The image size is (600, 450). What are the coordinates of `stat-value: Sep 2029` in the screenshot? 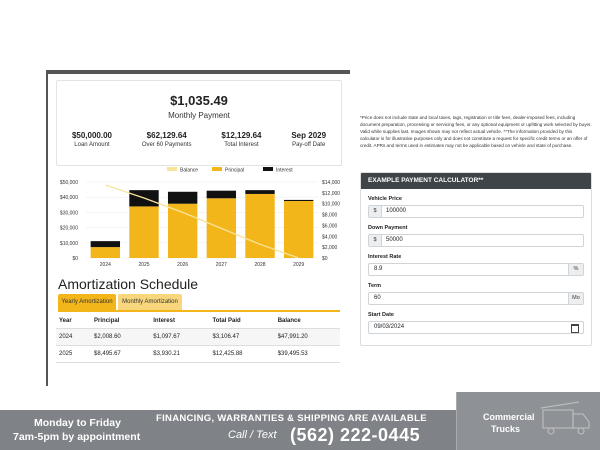 It's located at (309, 135).